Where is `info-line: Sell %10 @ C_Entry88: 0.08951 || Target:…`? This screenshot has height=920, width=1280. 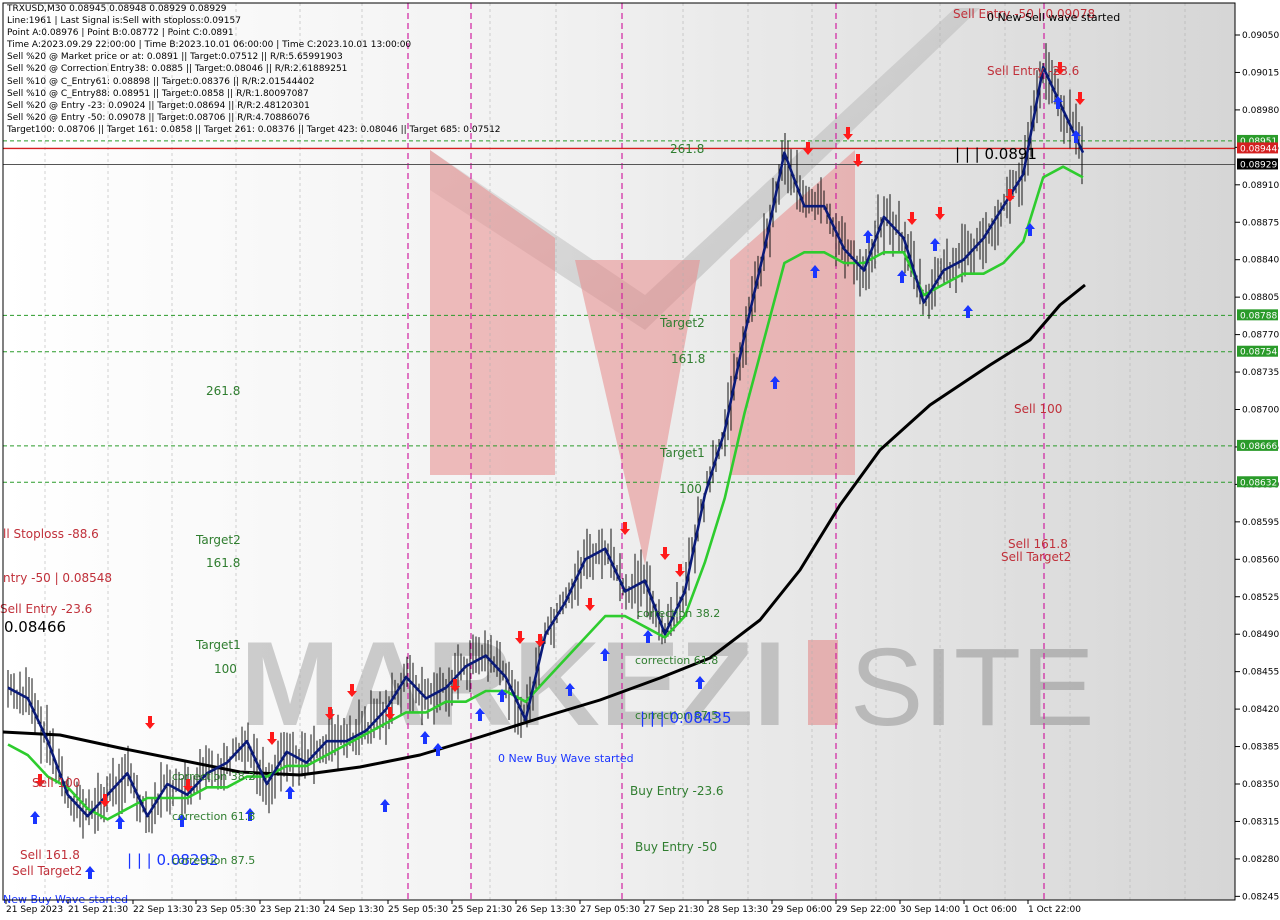
info-line: Sell %10 @ C_Entry88: 0.08951 || Target:… is located at coordinates (158, 93).